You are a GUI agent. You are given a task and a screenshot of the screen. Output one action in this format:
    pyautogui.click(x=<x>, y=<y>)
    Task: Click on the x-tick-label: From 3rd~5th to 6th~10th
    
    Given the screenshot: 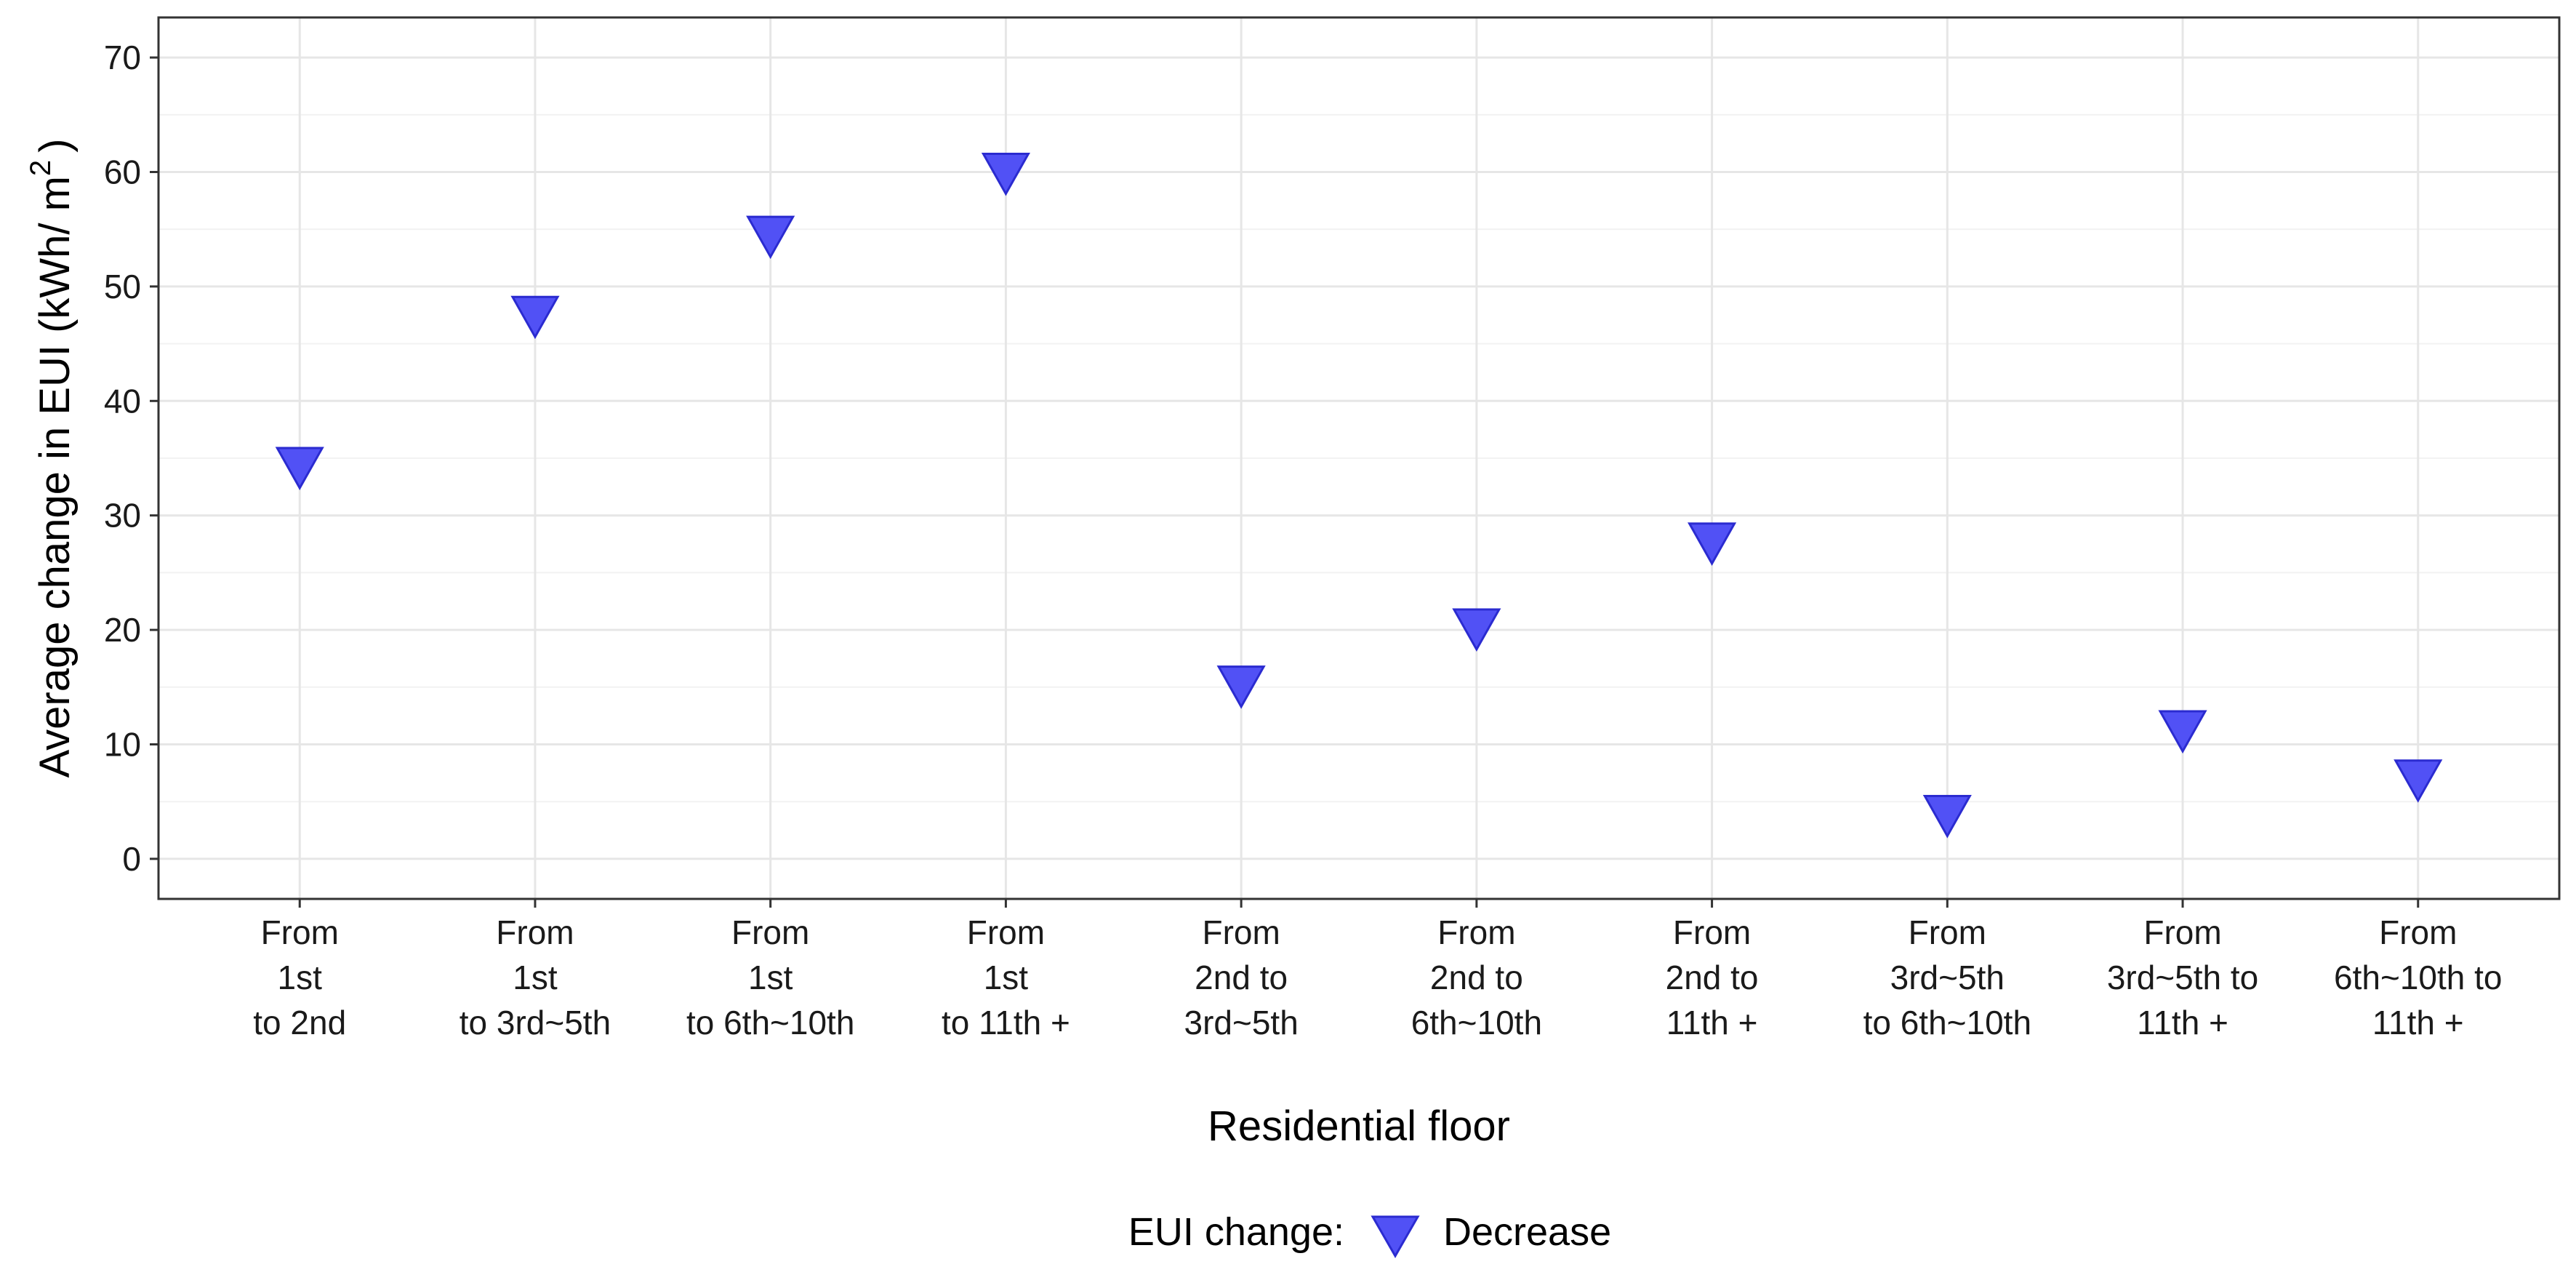 What is the action you would take?
    pyautogui.click(x=1947, y=977)
    